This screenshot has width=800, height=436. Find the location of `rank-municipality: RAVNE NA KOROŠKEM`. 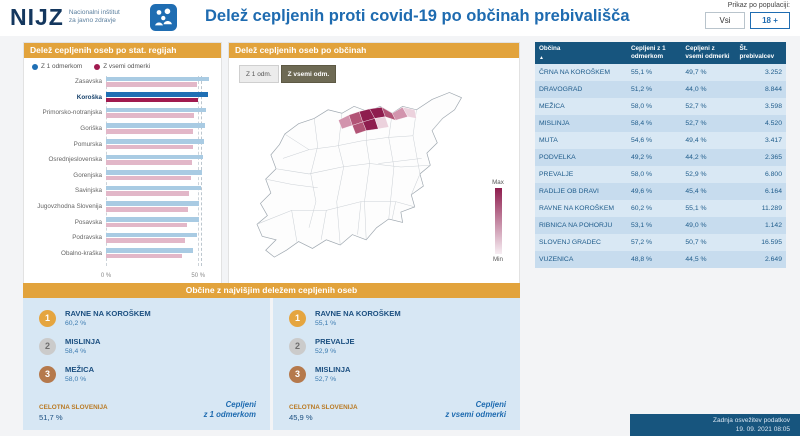

rank-municipality: RAVNE NA KOROŠKEM is located at coordinates (108, 313).